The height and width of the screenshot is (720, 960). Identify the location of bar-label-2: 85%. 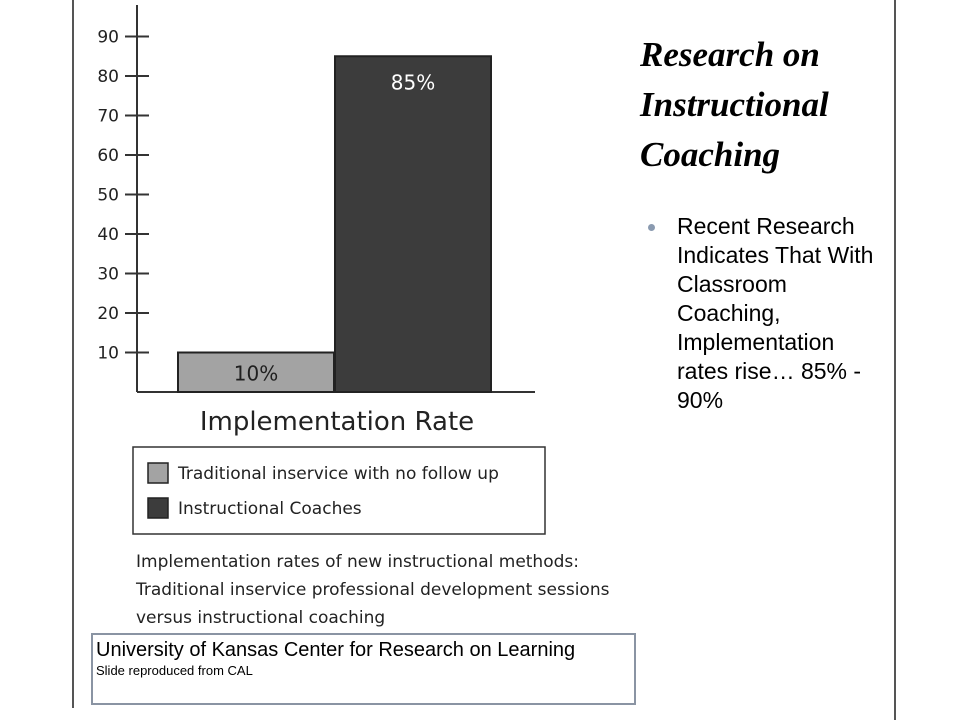
(413, 82).